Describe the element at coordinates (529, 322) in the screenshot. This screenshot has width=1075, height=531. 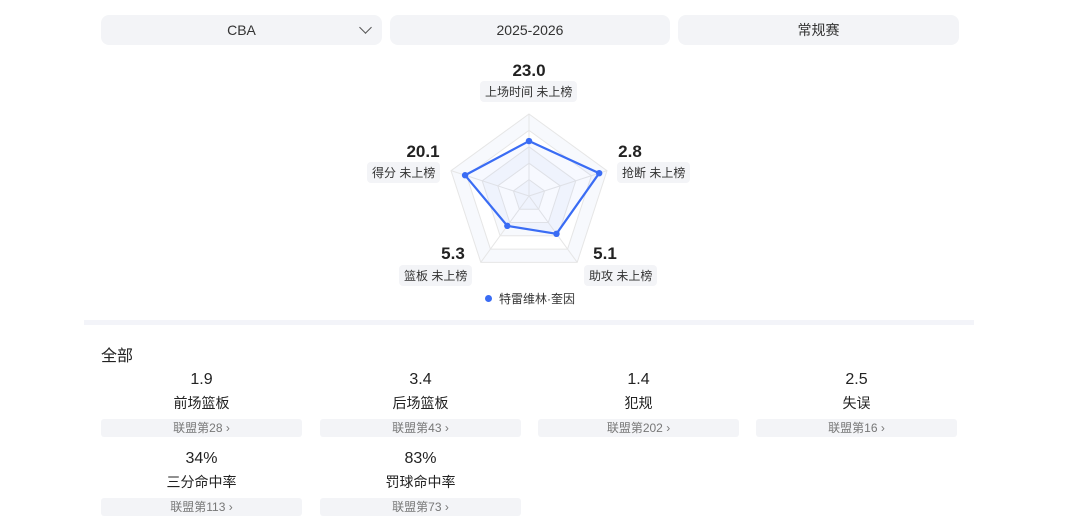
I see `section-divider` at that location.